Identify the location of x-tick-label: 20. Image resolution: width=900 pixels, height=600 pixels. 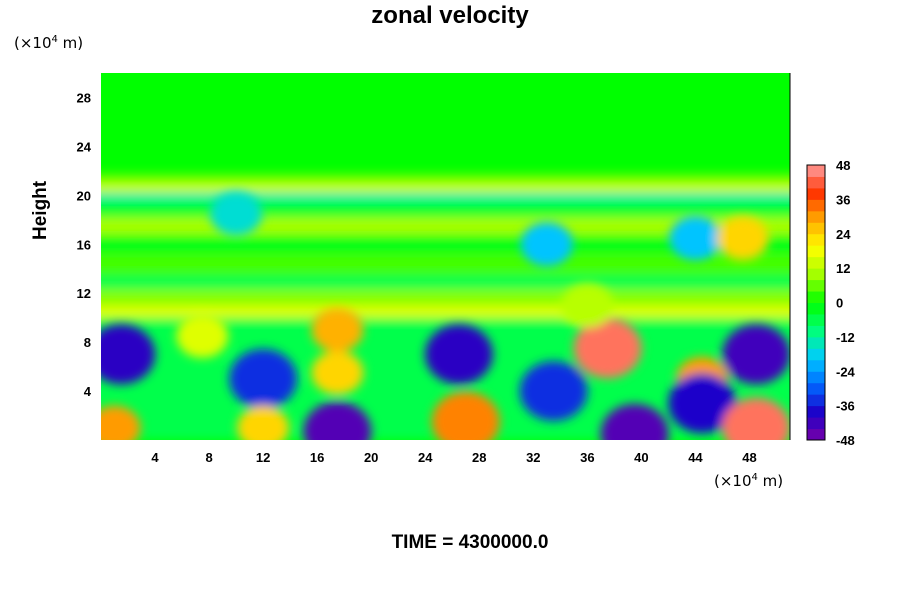
(371, 457).